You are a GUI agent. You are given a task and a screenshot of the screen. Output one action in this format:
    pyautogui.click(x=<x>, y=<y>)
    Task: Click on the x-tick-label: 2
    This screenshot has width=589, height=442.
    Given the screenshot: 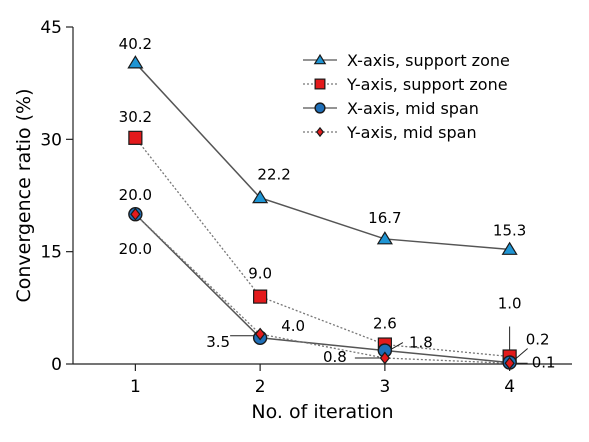 What is the action you would take?
    pyautogui.click(x=260, y=387)
    